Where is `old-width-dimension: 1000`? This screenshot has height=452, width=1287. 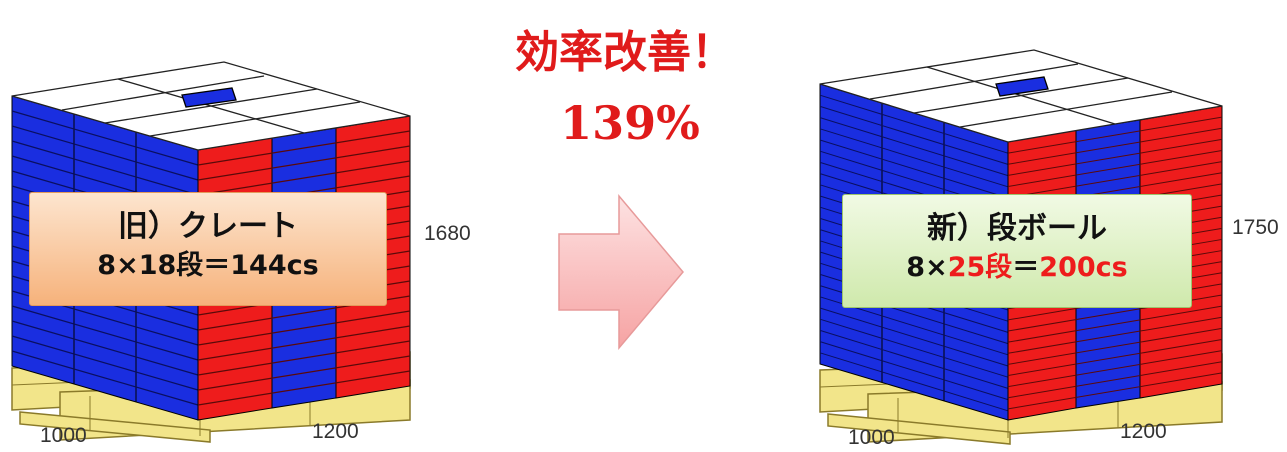
old-width-dimension: 1000 is located at coordinates (63, 435).